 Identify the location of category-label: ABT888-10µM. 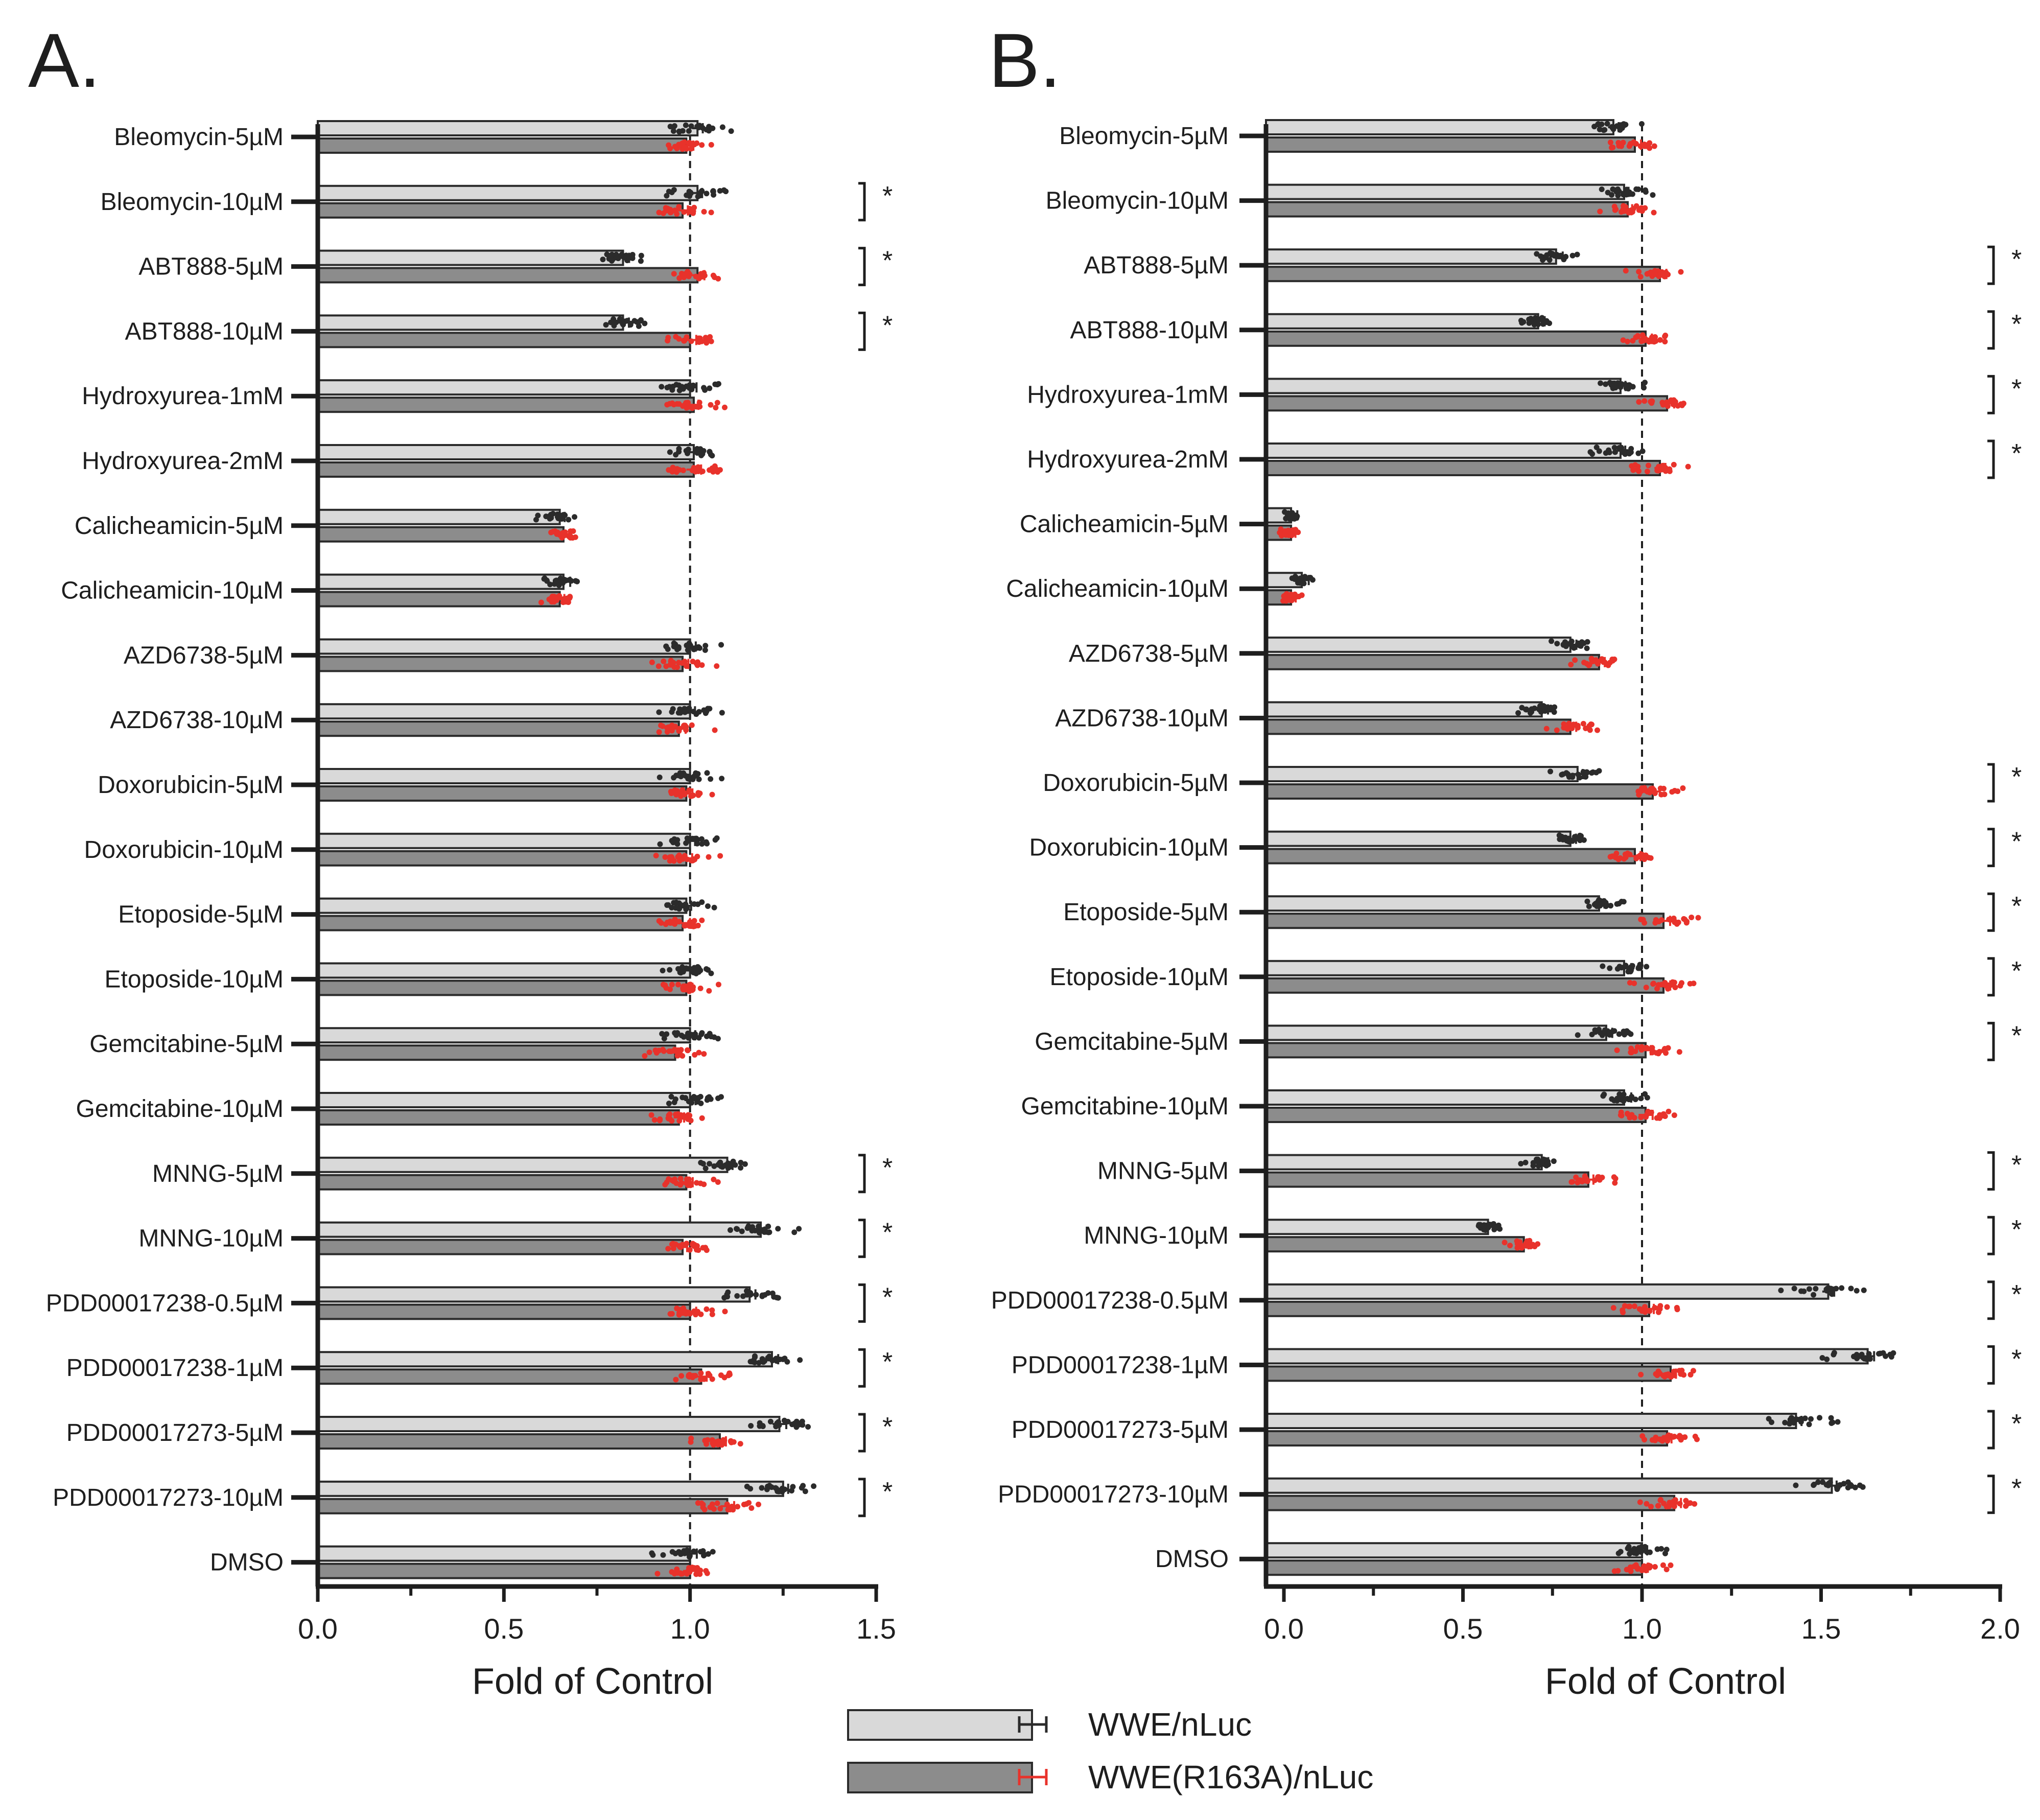
(1149, 331).